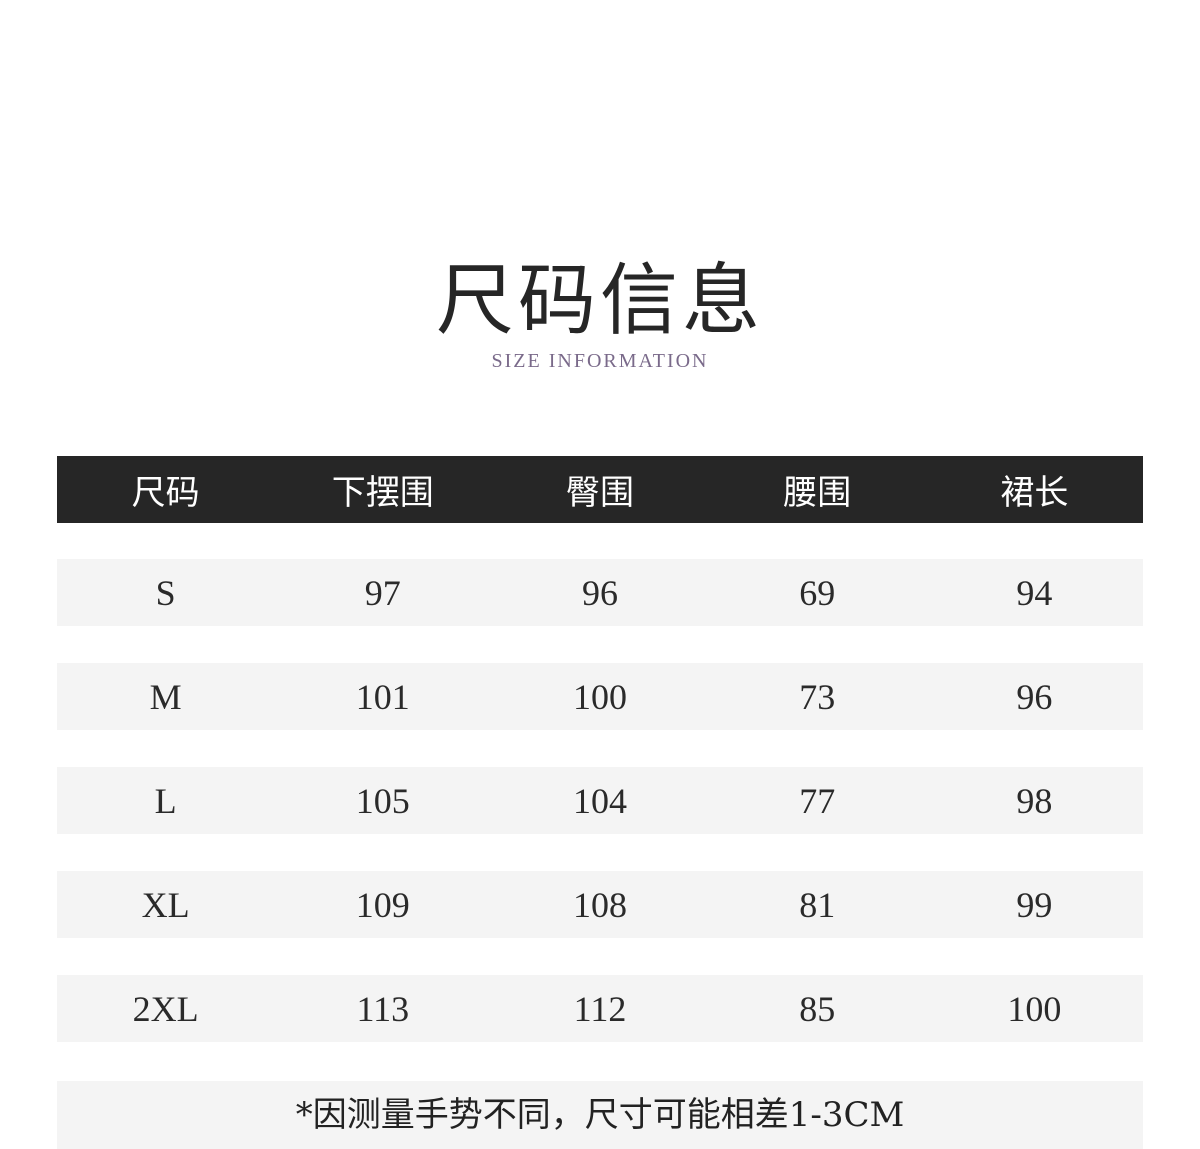  What do you see at coordinates (600, 493) in the screenshot?
I see `header-cell: 臀围` at bounding box center [600, 493].